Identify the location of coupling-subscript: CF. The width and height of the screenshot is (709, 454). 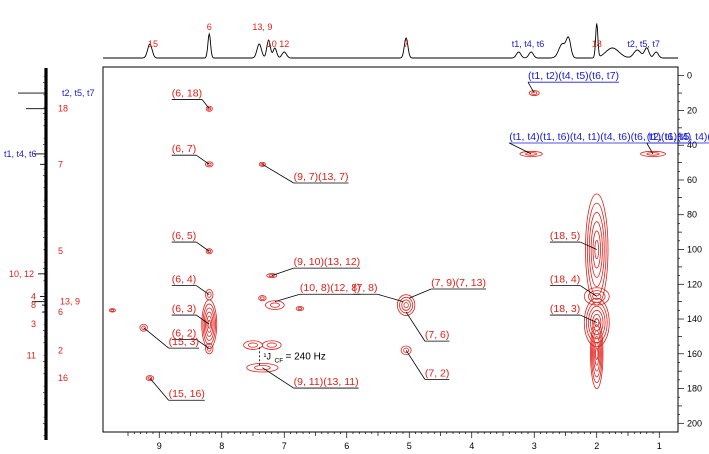
(279, 360).